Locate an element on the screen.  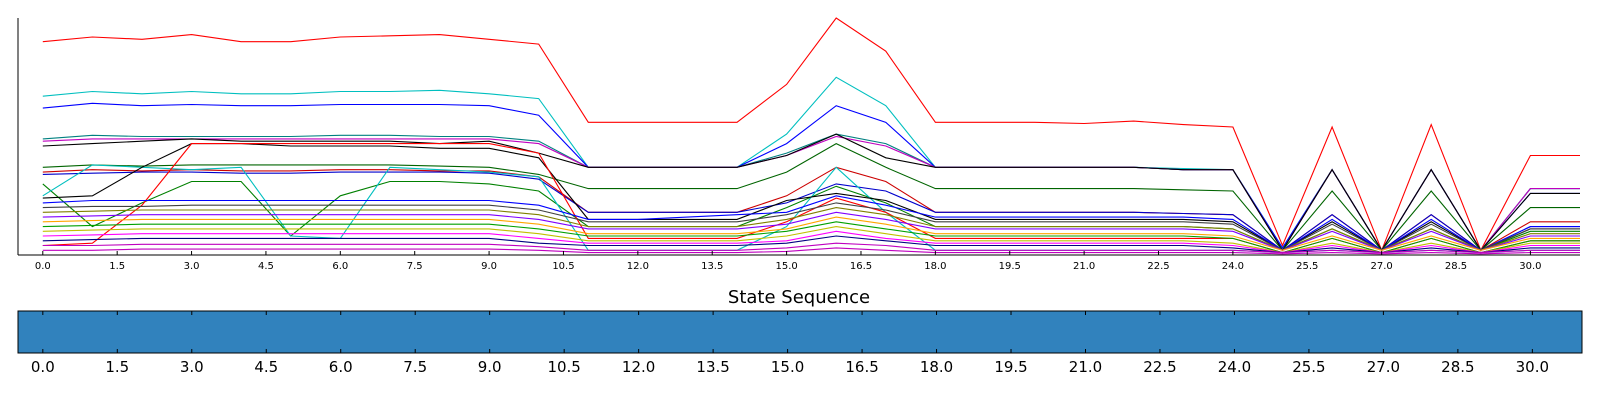
x-tick-label: 19.5 is located at coordinates (1010, 266).